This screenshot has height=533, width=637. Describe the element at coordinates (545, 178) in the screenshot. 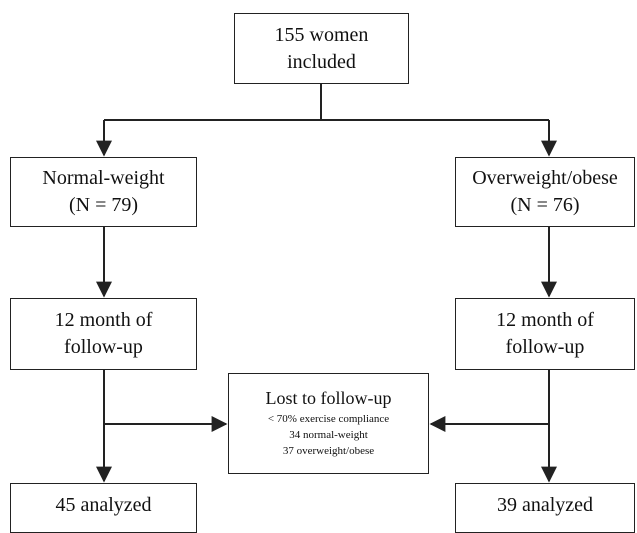

I see `overweight-label: Overweight/obese` at that location.